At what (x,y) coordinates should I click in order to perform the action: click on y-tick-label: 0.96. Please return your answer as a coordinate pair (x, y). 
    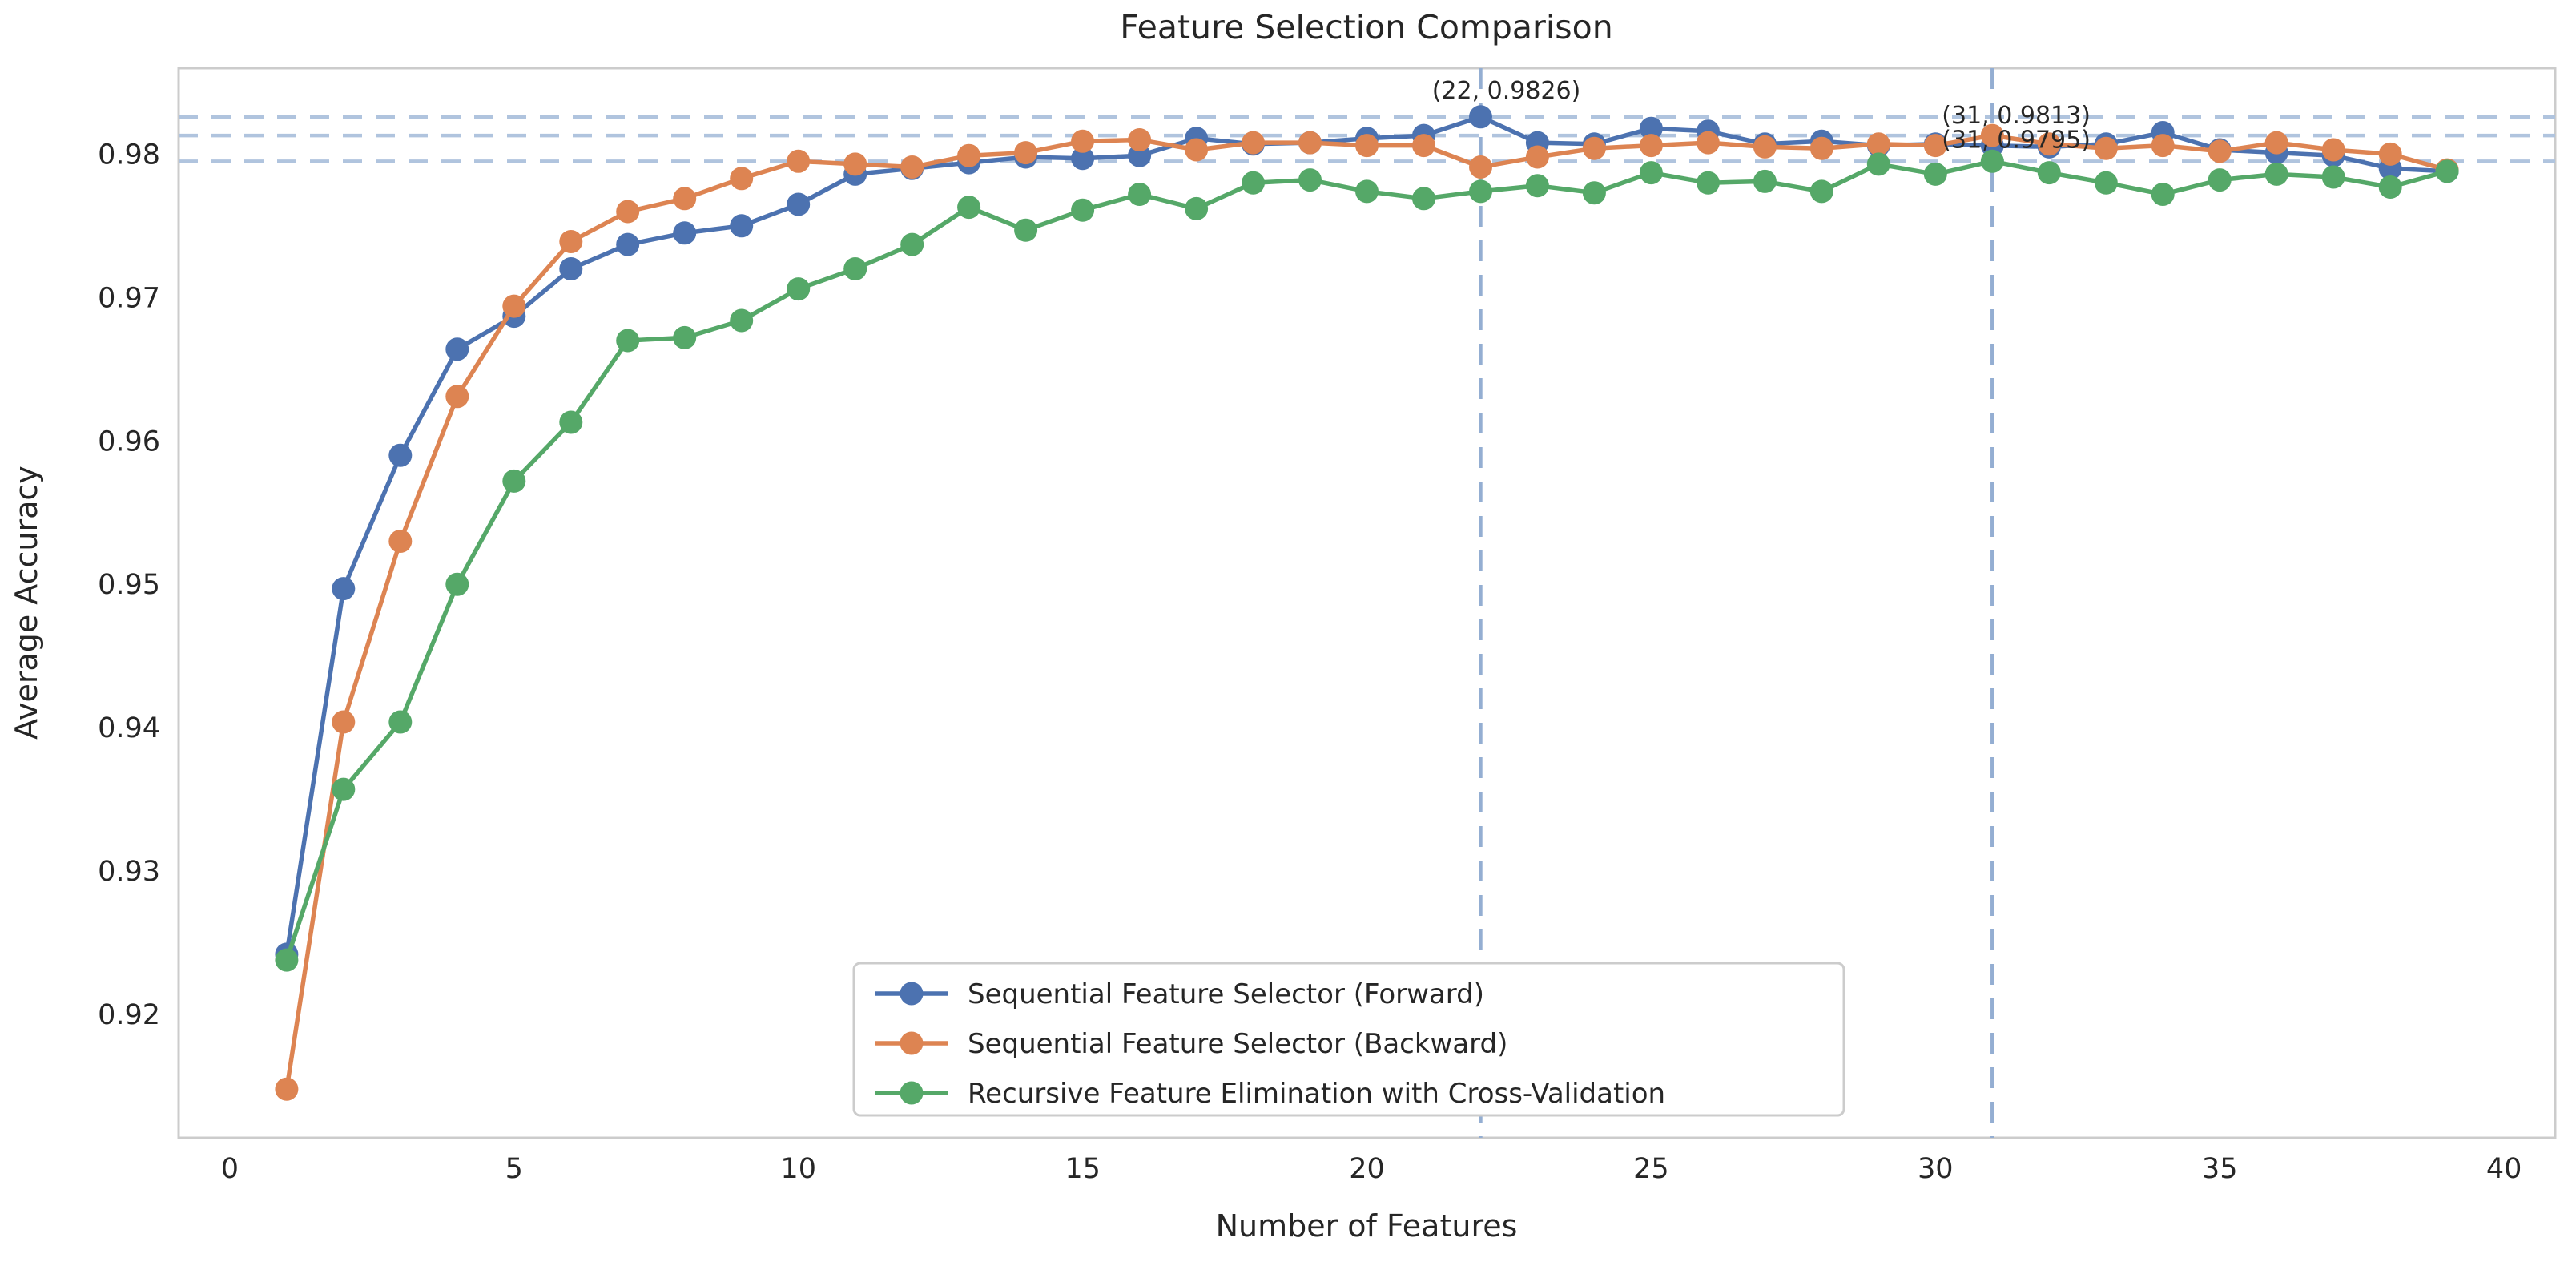
    Looking at the image, I should click on (129, 441).